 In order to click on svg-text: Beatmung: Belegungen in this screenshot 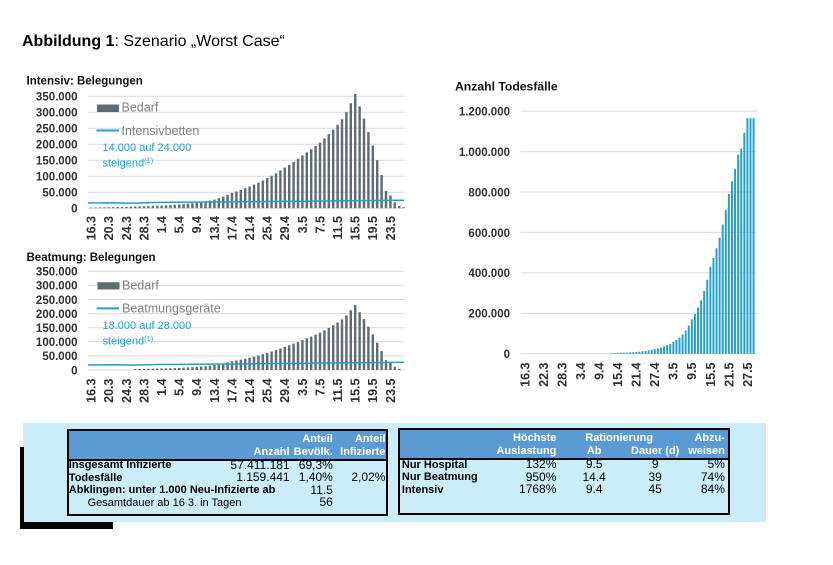, I will do `click(91, 258)`.